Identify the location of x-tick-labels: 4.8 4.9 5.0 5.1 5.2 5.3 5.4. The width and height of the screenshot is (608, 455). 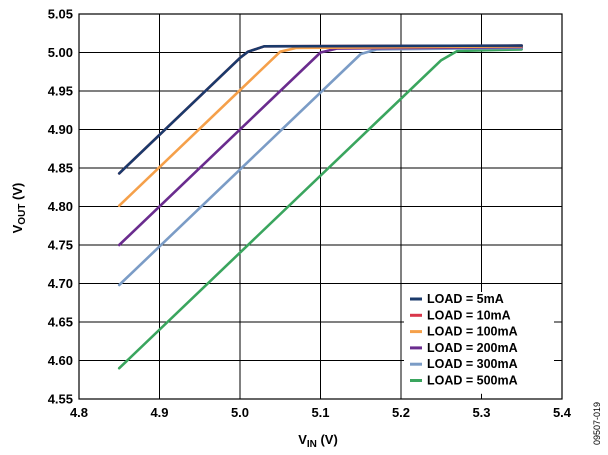
(321, 412).